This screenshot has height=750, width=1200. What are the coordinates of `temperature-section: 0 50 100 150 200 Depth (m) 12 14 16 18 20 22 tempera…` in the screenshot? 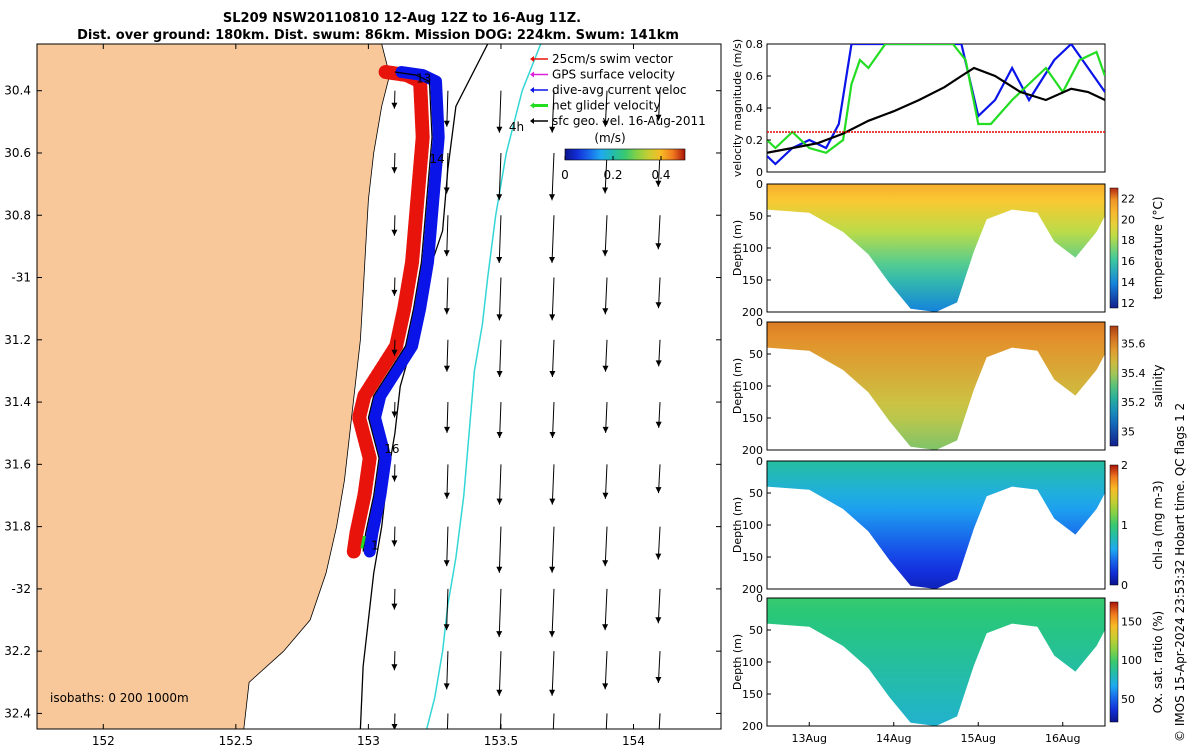 It's located at (948, 248).